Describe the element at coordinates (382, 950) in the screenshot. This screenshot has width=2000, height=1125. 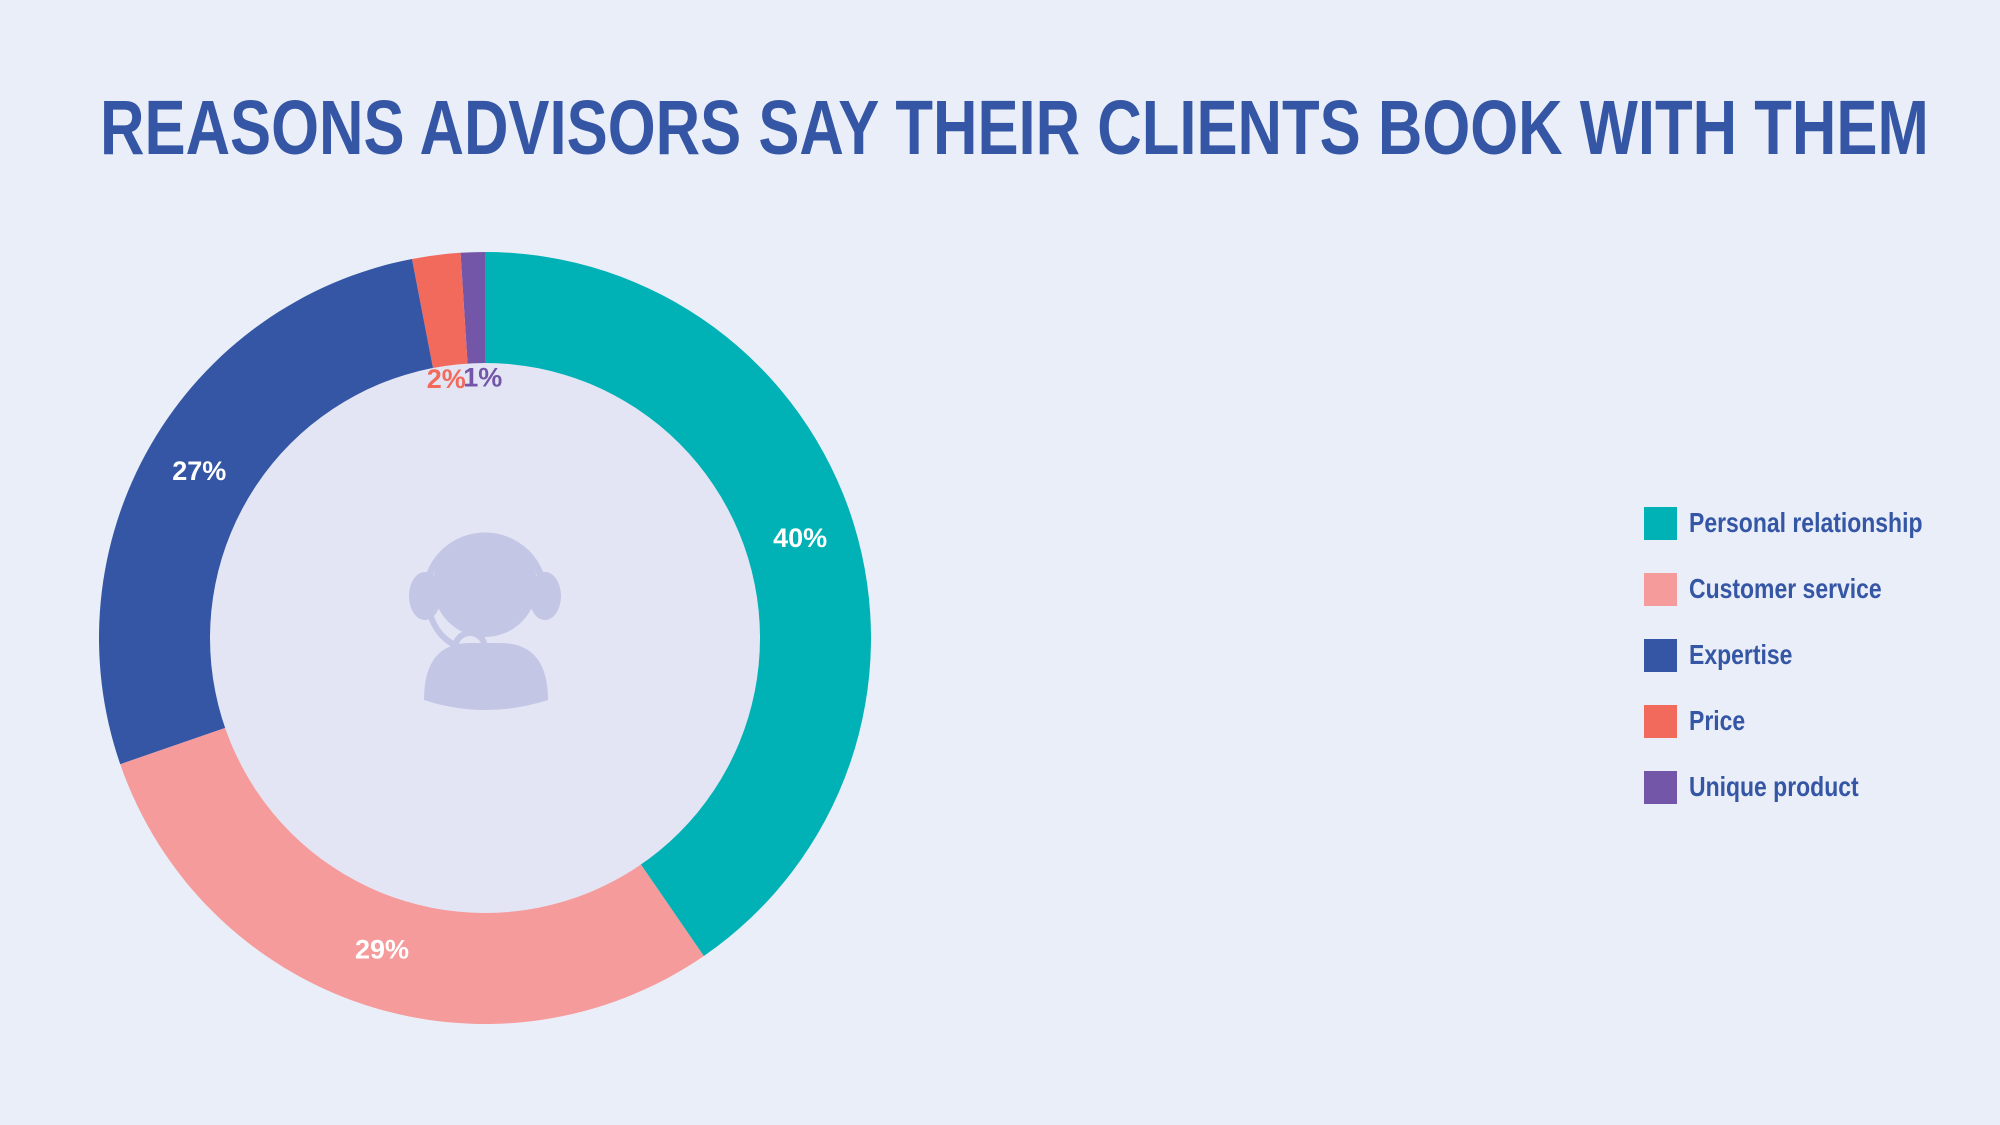
I see `slice-label-customer-service: 29%` at that location.